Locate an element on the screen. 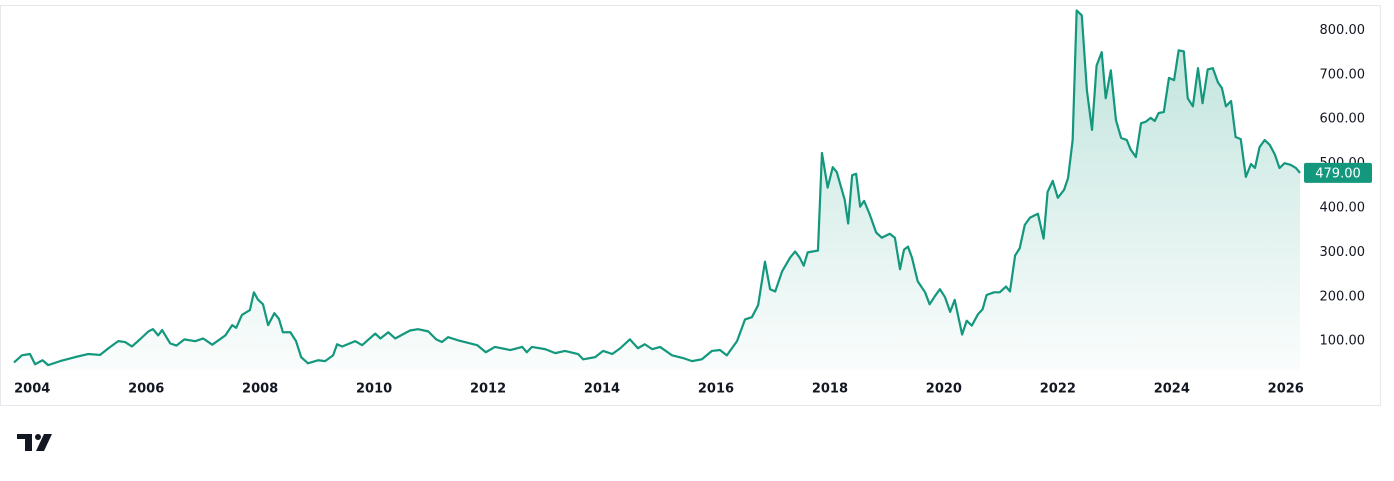 Image resolution: width=1394 pixels, height=481 pixels. x-tick-label: 2018 is located at coordinates (830, 389).